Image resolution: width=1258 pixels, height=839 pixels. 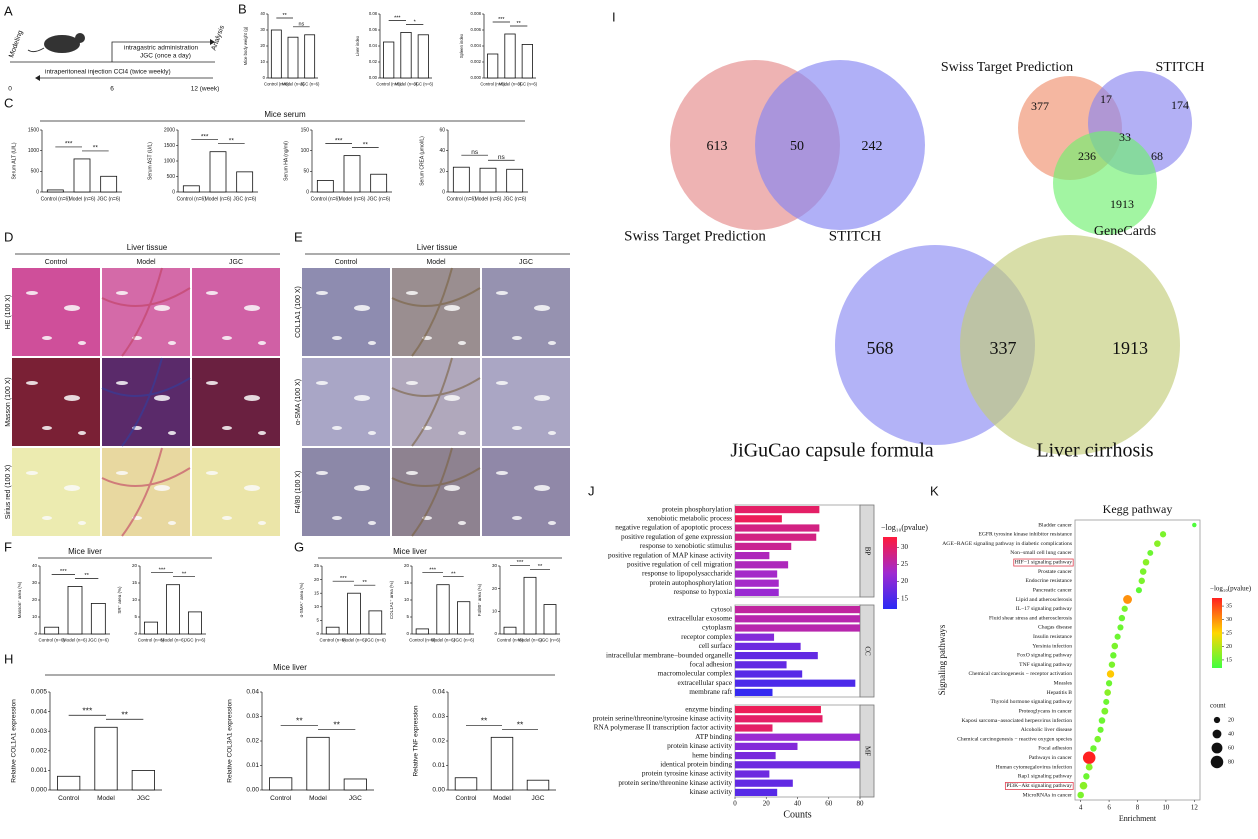 What do you see at coordinates (112, 60) in the screenshot?
I see `timeline-arrow` at bounding box center [112, 60].